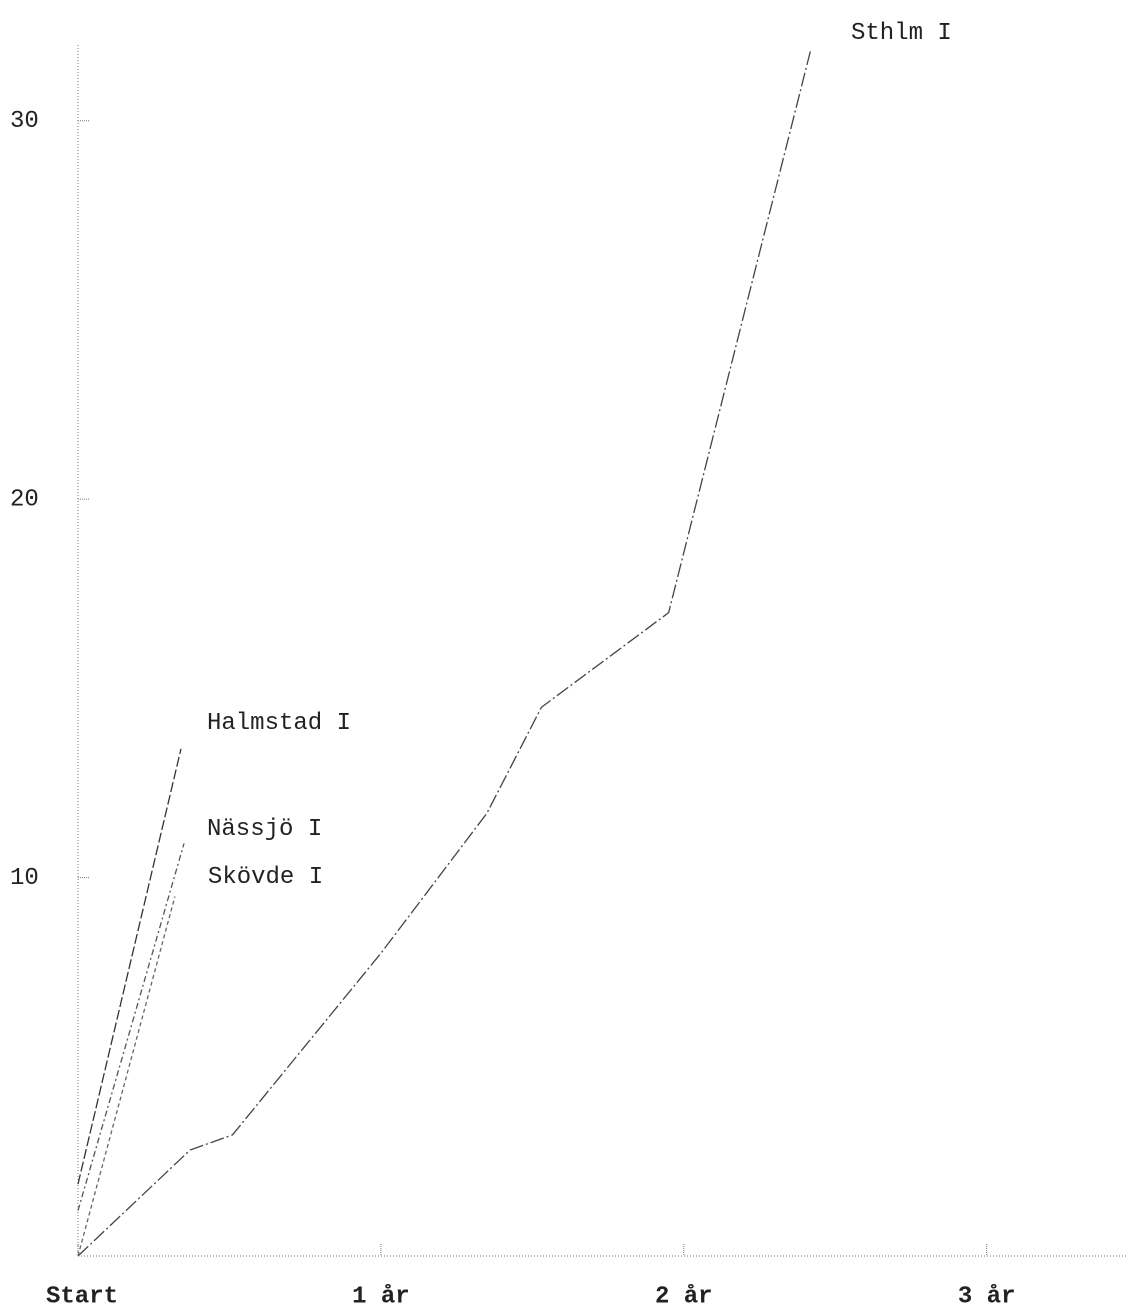  Describe the element at coordinates (381, 1296) in the screenshot. I see `x-tick-label: 1 år` at that location.